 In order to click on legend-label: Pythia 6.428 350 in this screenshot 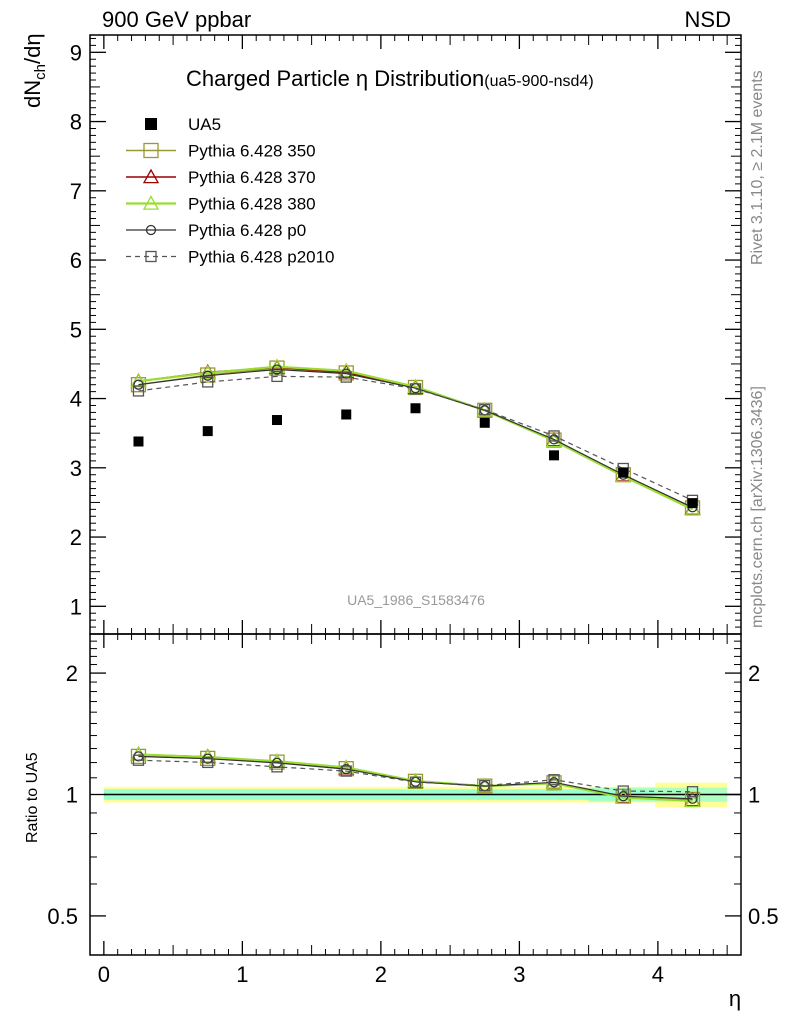, I will do `click(252, 151)`.